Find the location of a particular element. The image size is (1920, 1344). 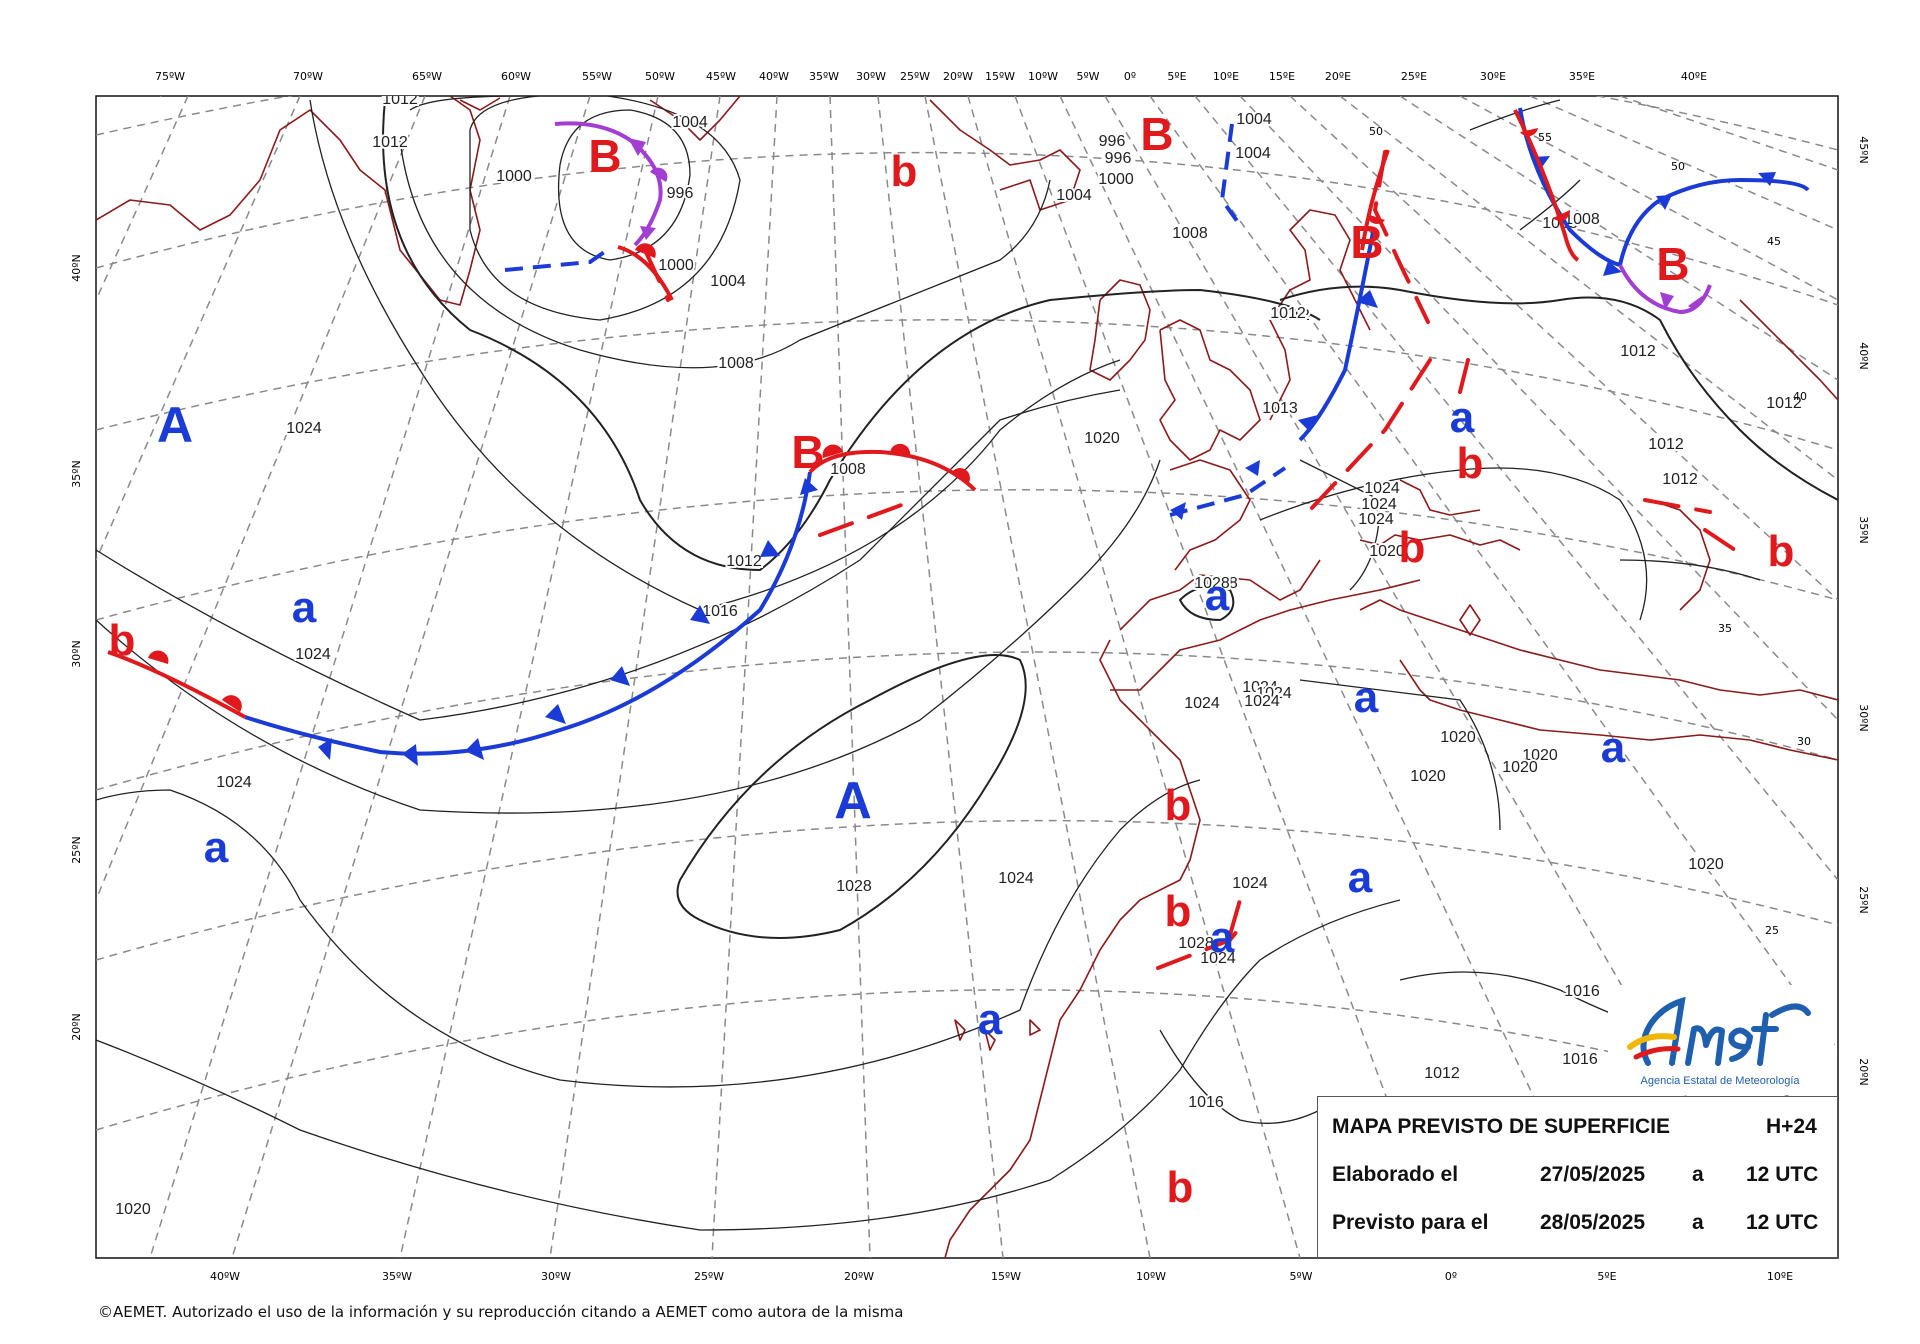

lat-label: 35ºN is located at coordinates (76, 473).